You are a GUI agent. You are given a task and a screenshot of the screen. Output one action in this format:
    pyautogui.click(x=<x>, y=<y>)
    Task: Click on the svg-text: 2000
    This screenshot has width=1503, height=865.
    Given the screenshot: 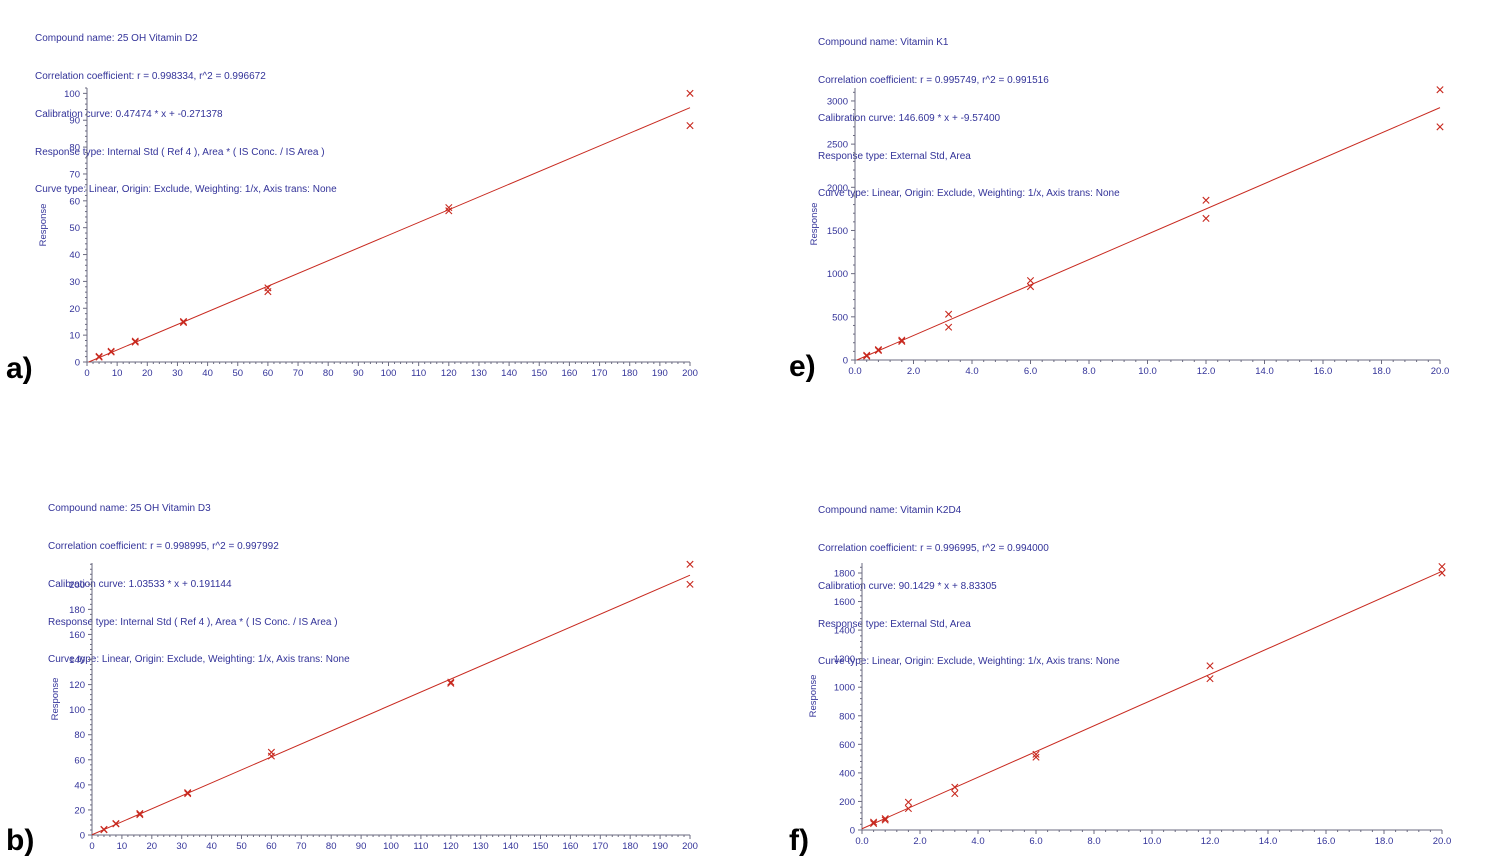 What is the action you would take?
    pyautogui.click(x=837, y=188)
    